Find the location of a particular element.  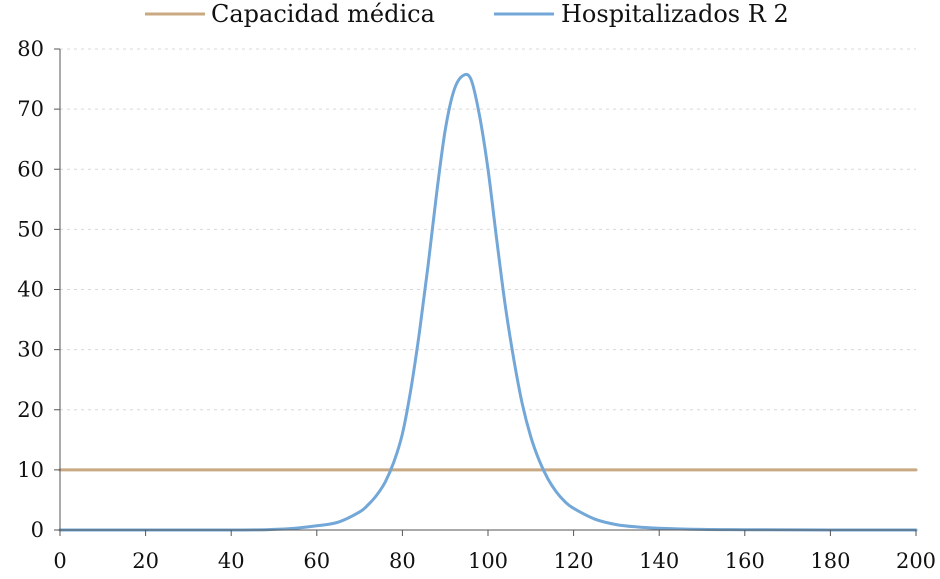

y-tick-label: 30 is located at coordinates (30, 350).